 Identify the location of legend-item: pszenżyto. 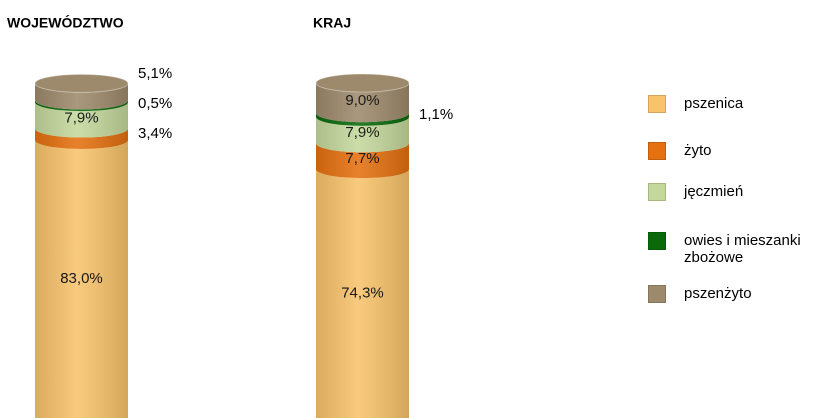
(728, 294).